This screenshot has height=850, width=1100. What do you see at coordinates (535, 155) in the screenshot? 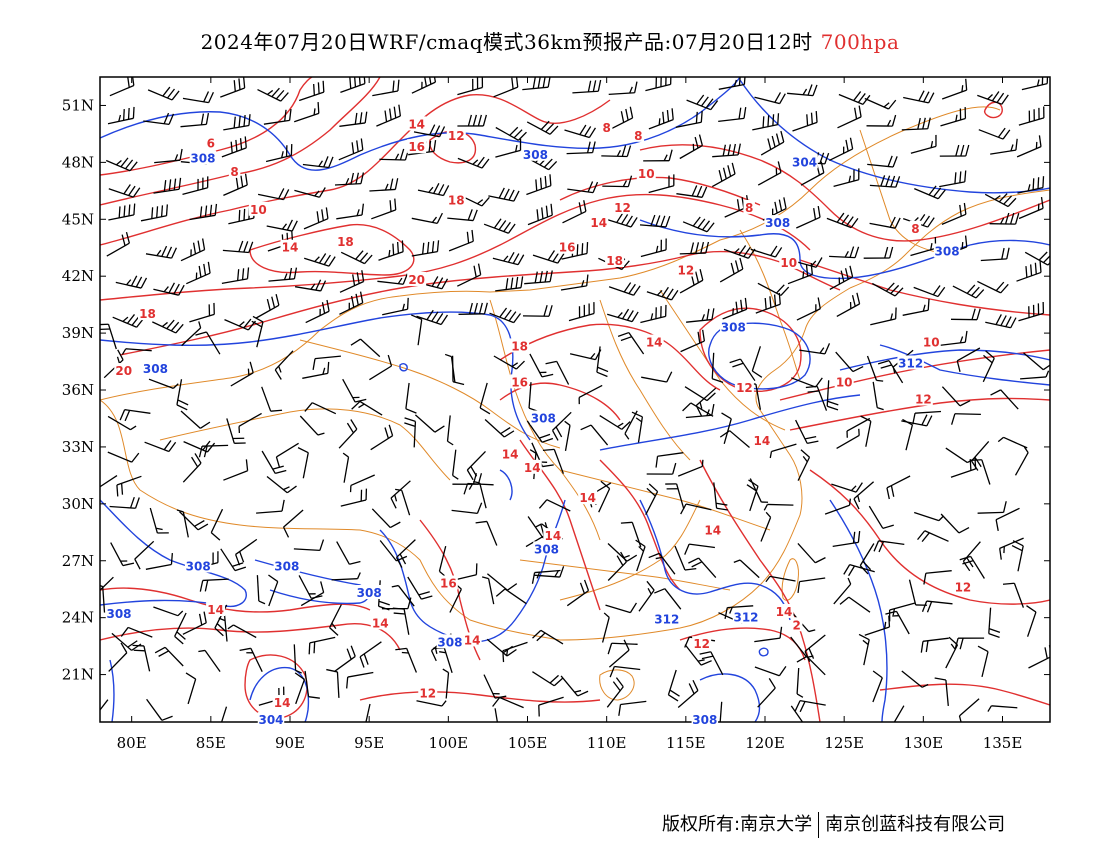
I see `height-label: 308` at bounding box center [535, 155].